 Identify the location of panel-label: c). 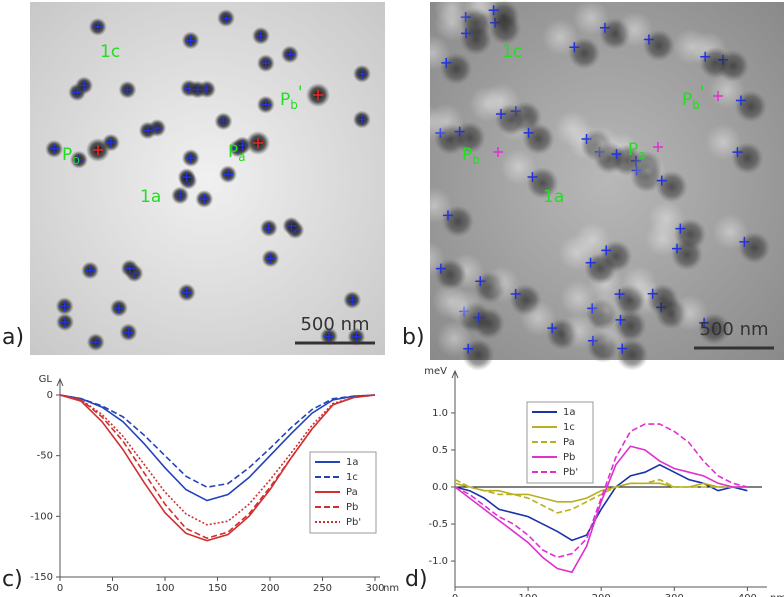
(12, 579).